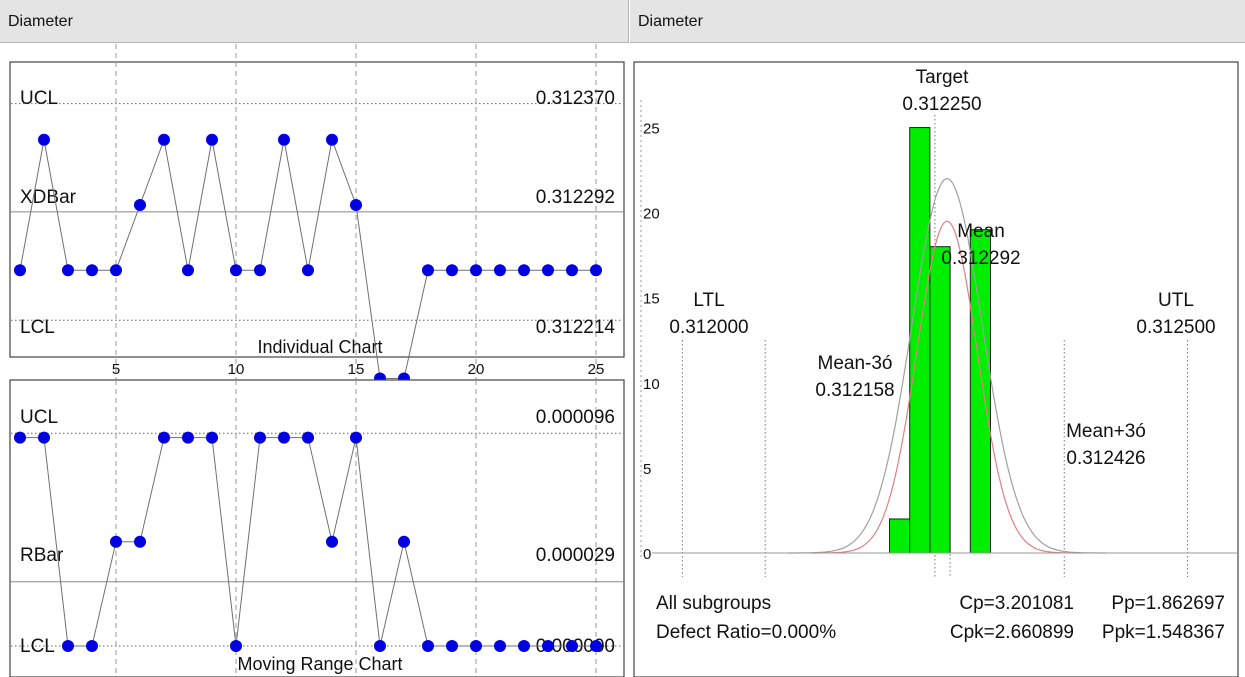 Image resolution: width=1245 pixels, height=677 pixels. What do you see at coordinates (356, 369) in the screenshot?
I see `x-tick-15: 15` at bounding box center [356, 369].